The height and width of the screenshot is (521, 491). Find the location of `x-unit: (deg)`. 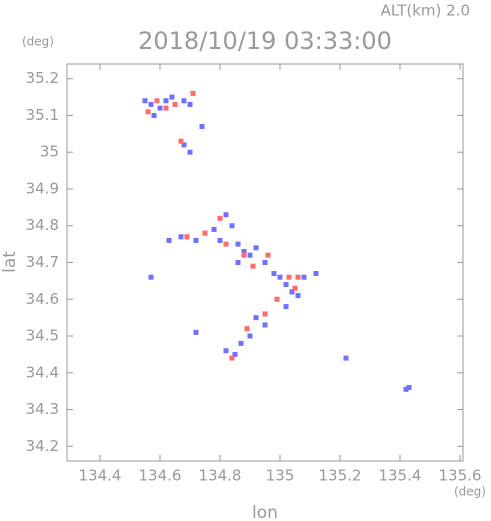

x-unit: (deg) is located at coordinates (470, 492).